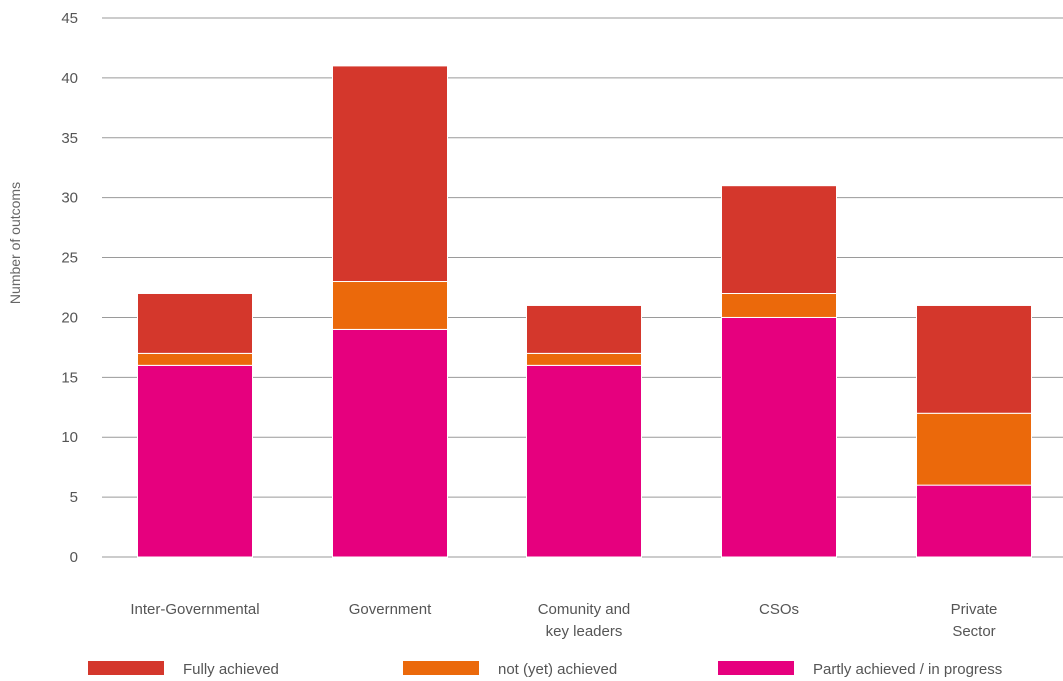 This screenshot has width=1063, height=681. What do you see at coordinates (907, 669) in the screenshot?
I see `legend-label: Partly achieved / in progress` at bounding box center [907, 669].